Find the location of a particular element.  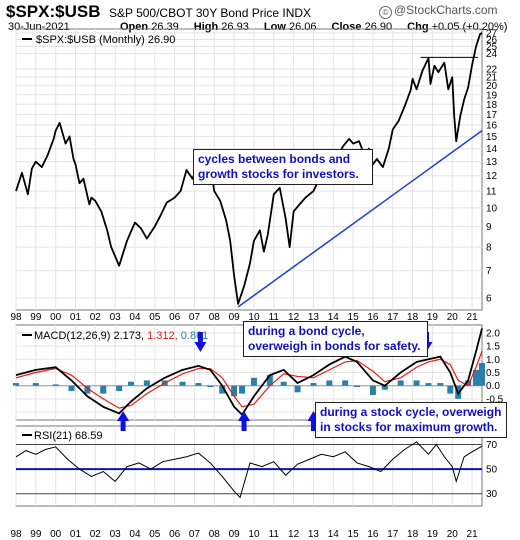

x-tick-label-top: 09 is located at coordinates (235, 317).